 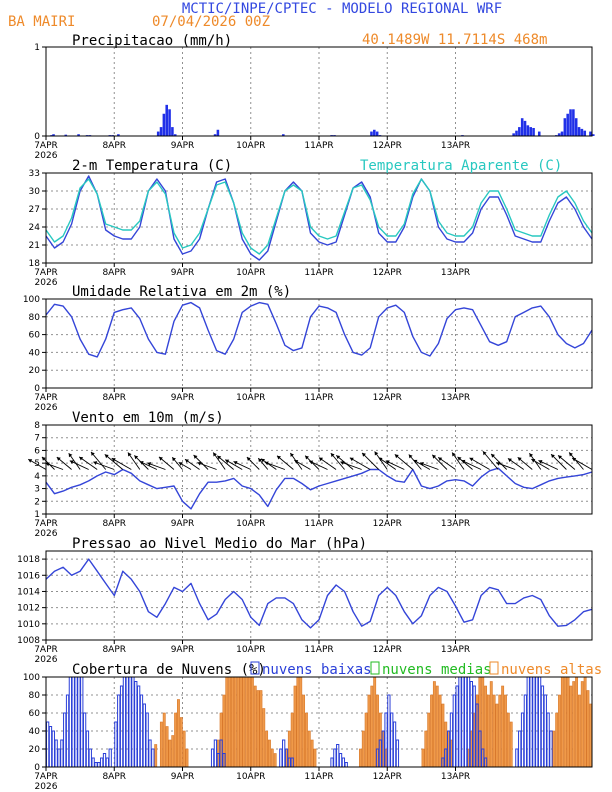 I want to click on grid-humidity, so click(x=319, y=343).